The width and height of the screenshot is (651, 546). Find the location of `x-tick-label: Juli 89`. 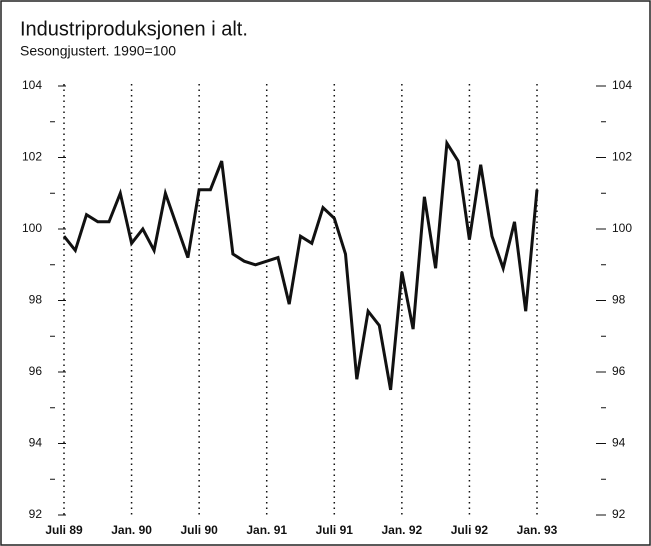

x-tick-label: Juli 89 is located at coordinates (64, 530).